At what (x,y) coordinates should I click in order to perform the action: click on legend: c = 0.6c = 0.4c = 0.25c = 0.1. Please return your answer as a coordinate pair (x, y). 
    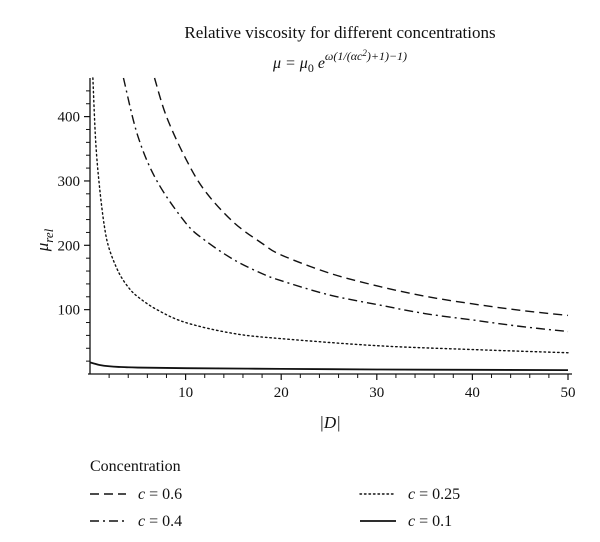
    Looking at the image, I should click on (275, 508).